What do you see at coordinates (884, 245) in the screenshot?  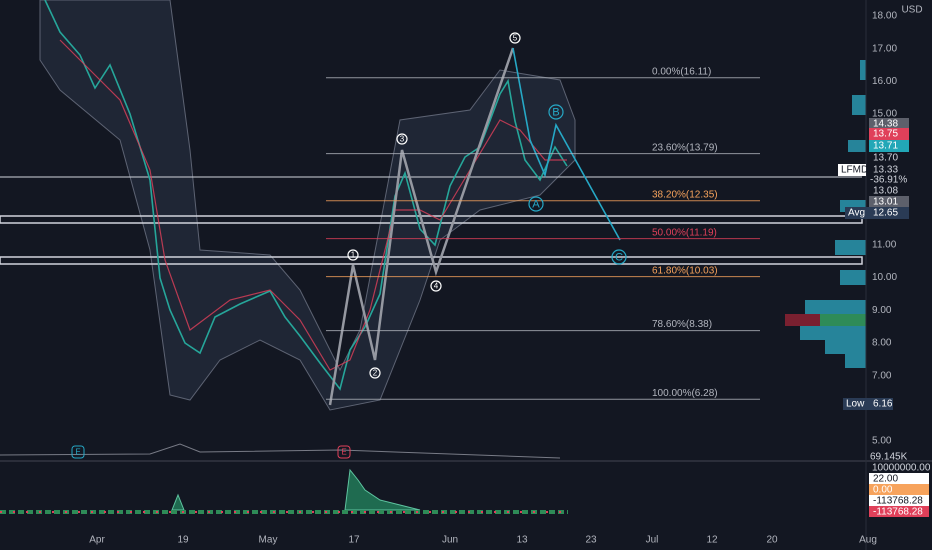 I see `price-tick-label: 11.00` at bounding box center [884, 245].